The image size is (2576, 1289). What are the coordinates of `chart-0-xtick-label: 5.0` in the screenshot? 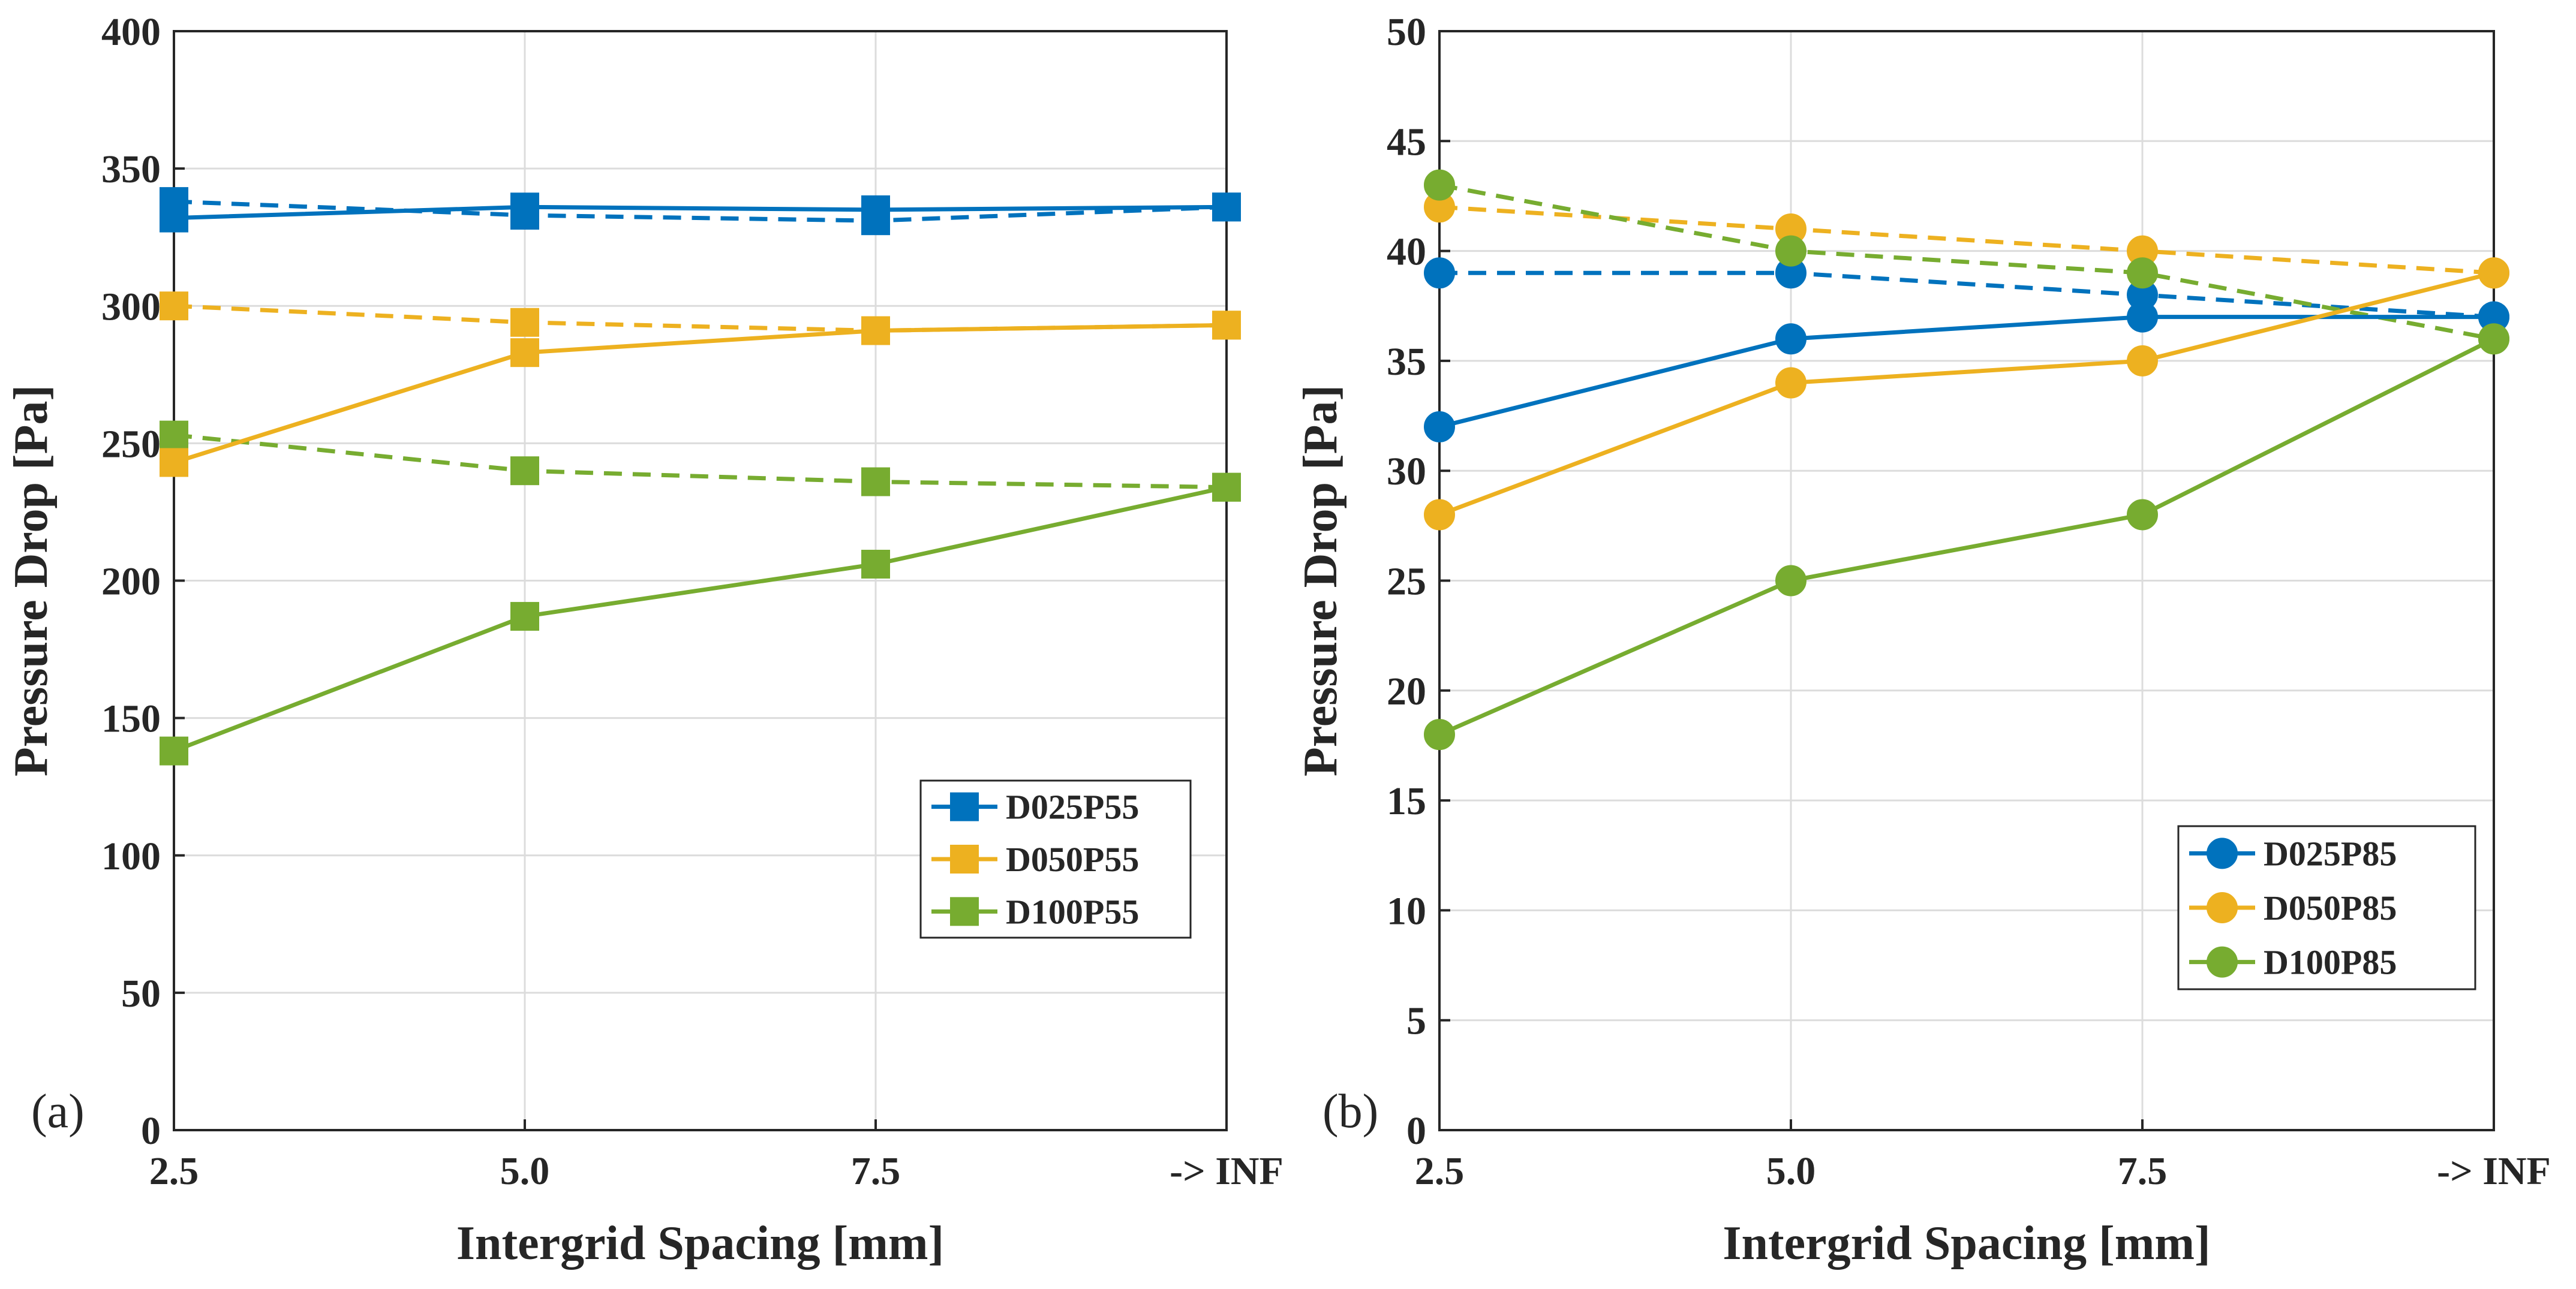 It's located at (525, 1171).